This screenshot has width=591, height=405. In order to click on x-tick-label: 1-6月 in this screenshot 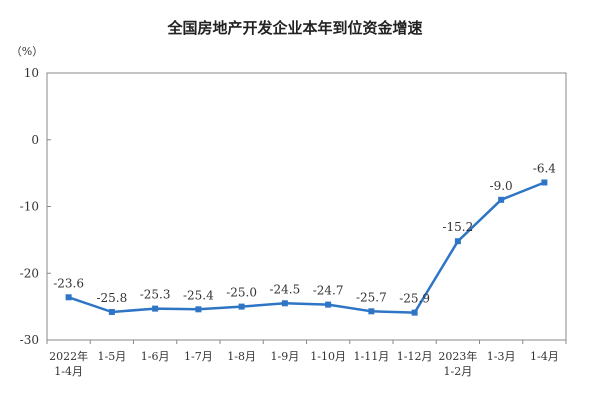, I will do `click(155, 356)`.